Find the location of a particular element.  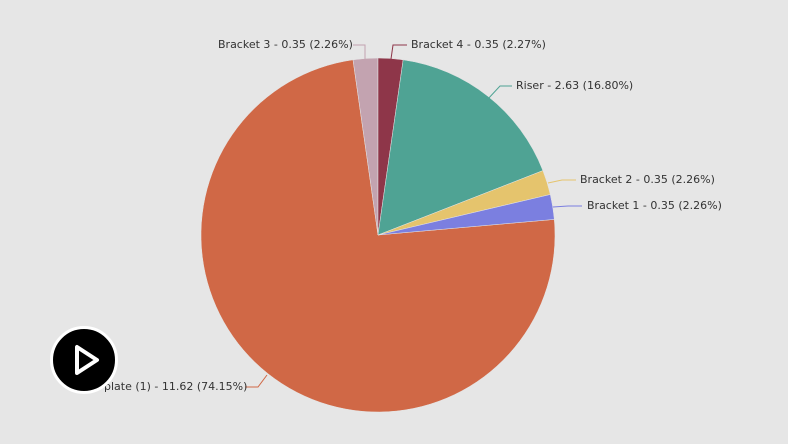

label-bracket-2: Bracket 2 - 0.35 (2.26%) is located at coordinates (647, 179).